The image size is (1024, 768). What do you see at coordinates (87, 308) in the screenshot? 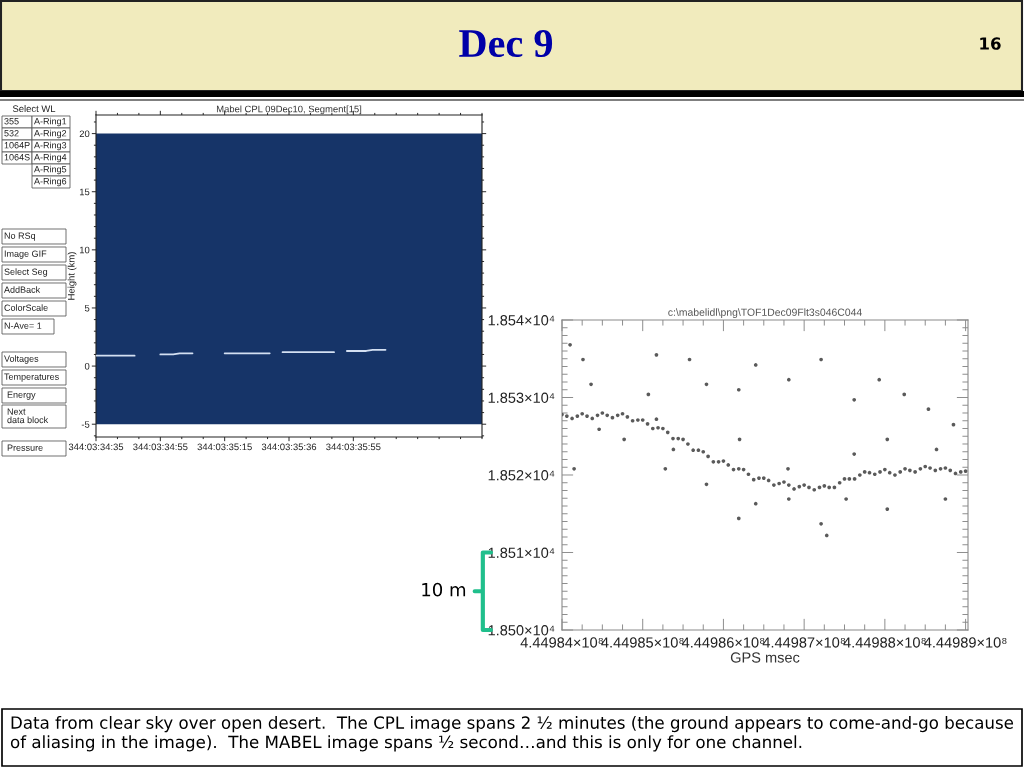
I see `y-tick-label: 5` at bounding box center [87, 308].